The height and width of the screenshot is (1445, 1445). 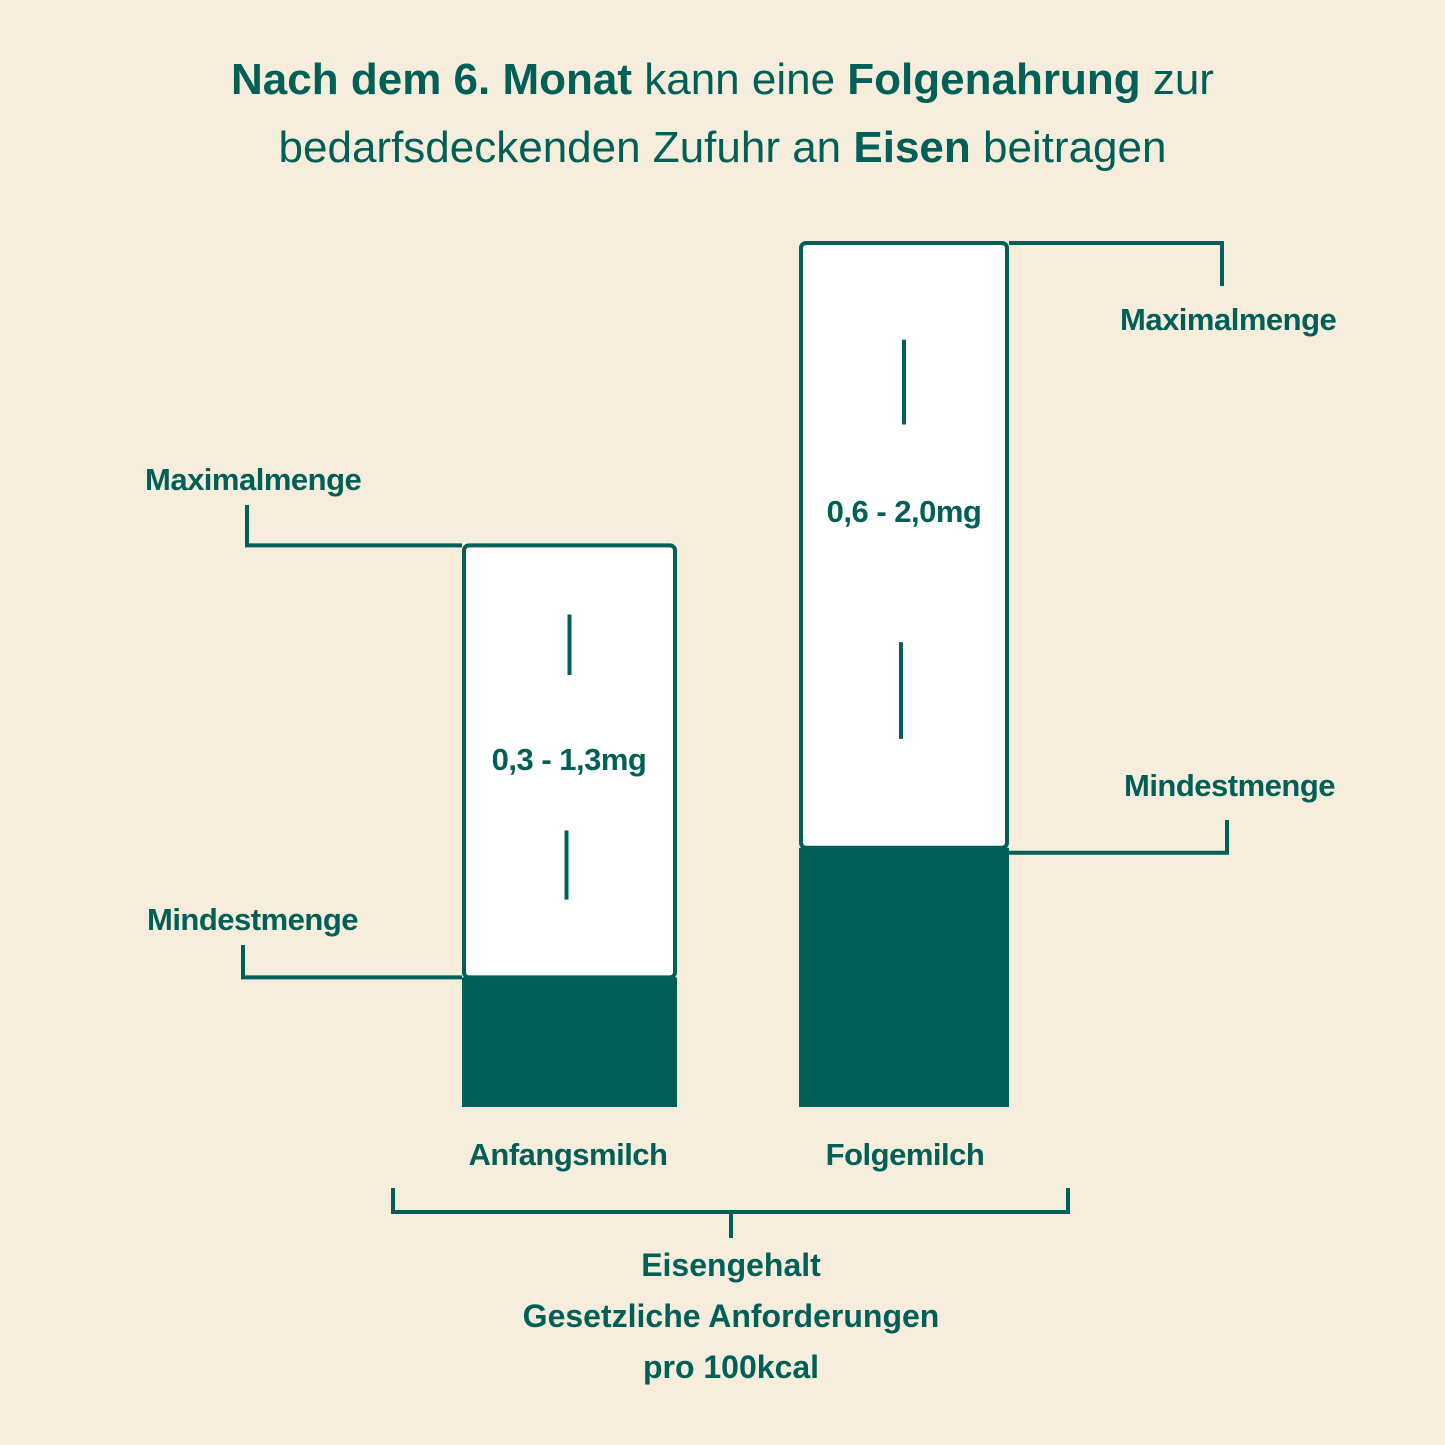 What do you see at coordinates (1228, 319) in the screenshot?
I see `max-label-folgemilch: Maximalmenge` at bounding box center [1228, 319].